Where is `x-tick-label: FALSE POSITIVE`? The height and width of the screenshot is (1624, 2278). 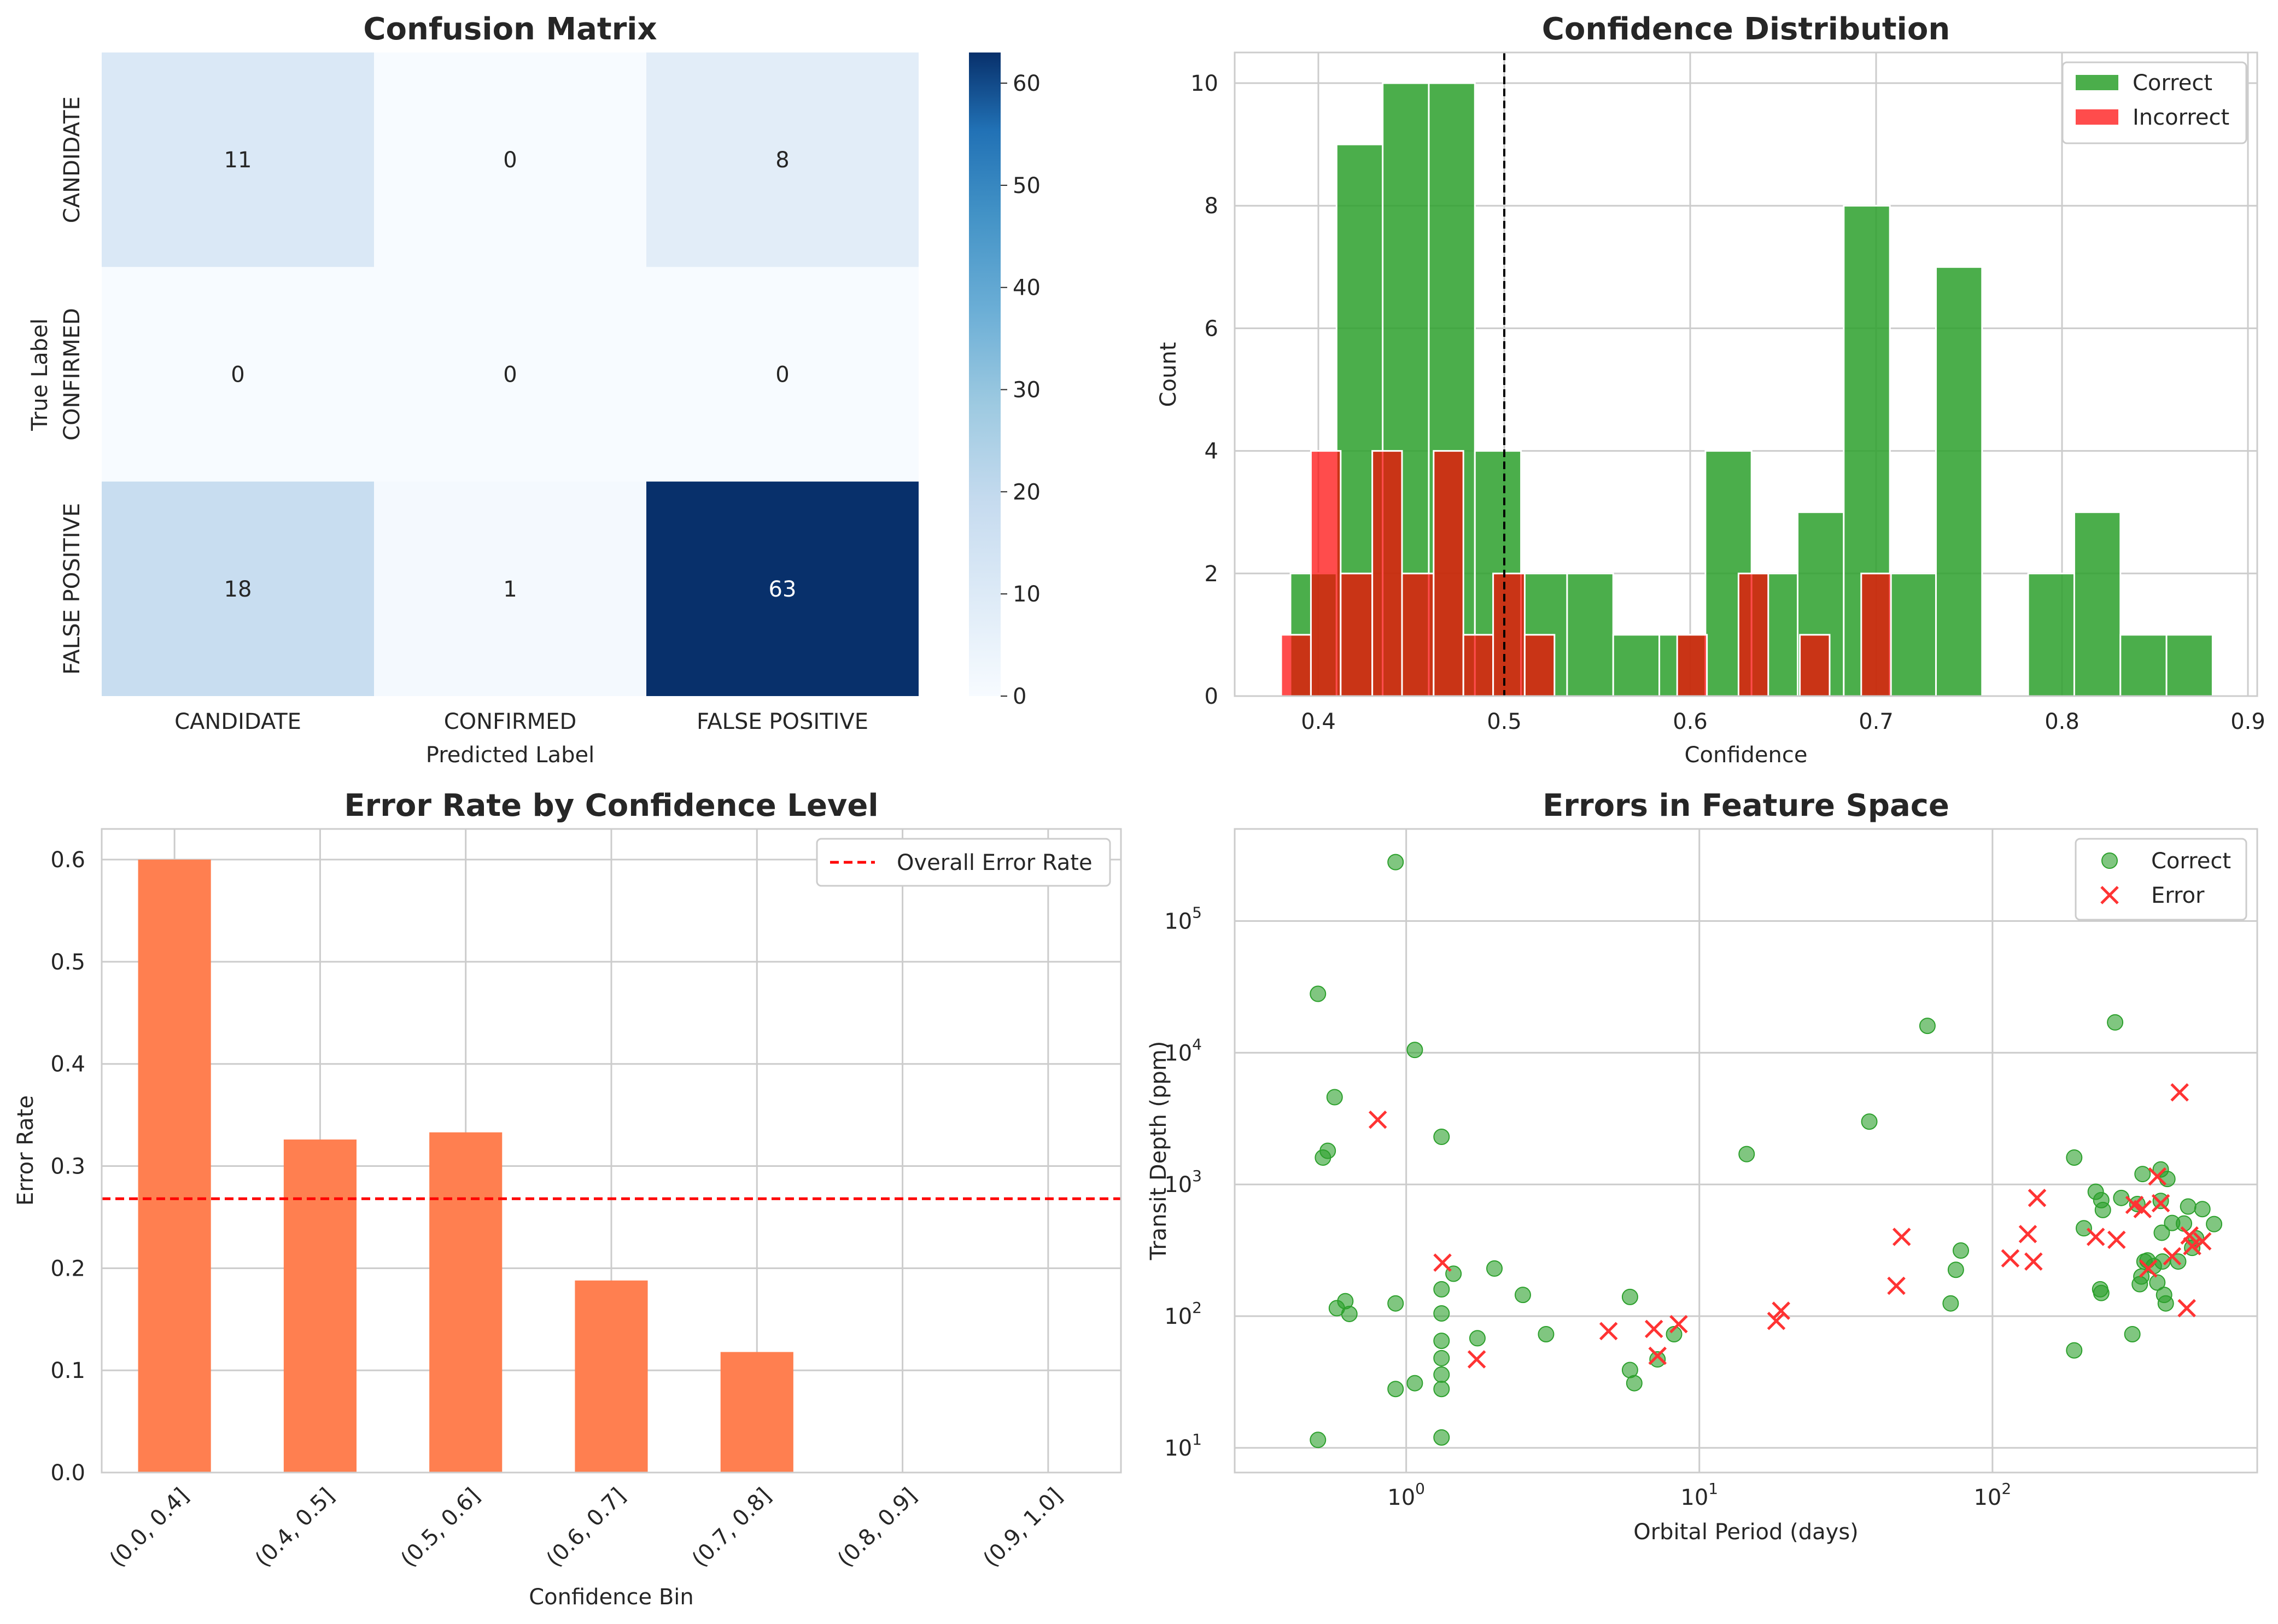 x-tick-label: FALSE POSITIVE is located at coordinates (782, 721).